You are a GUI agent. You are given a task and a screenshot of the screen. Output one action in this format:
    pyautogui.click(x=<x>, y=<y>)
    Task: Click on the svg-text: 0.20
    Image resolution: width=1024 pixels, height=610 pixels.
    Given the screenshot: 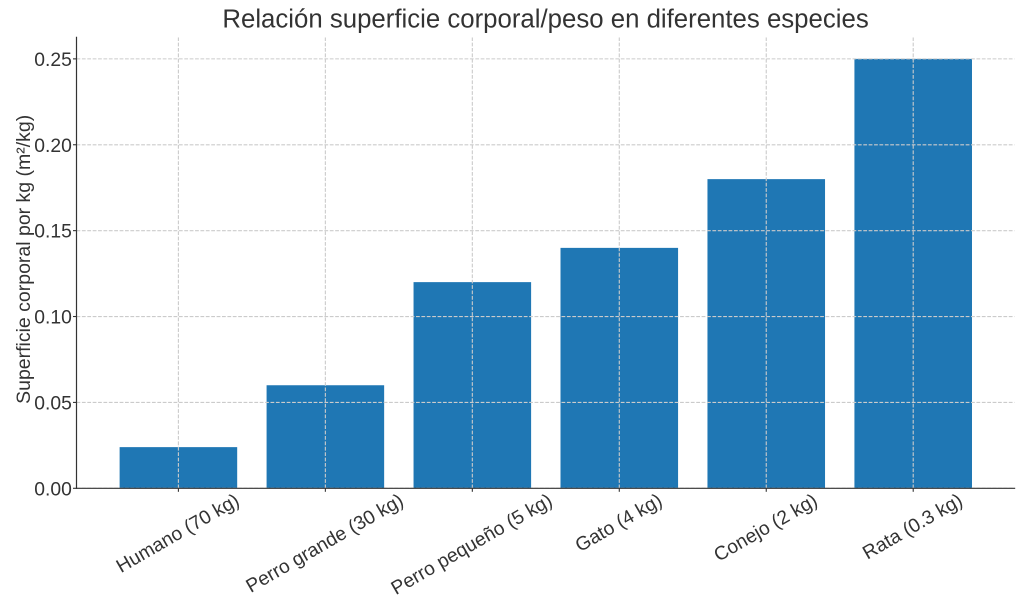 What is the action you would take?
    pyautogui.click(x=53, y=146)
    